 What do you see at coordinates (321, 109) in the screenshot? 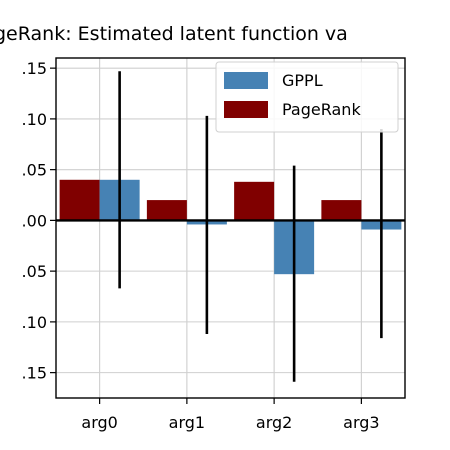
I see `legend-label-pagerank: PageRank` at bounding box center [321, 109].